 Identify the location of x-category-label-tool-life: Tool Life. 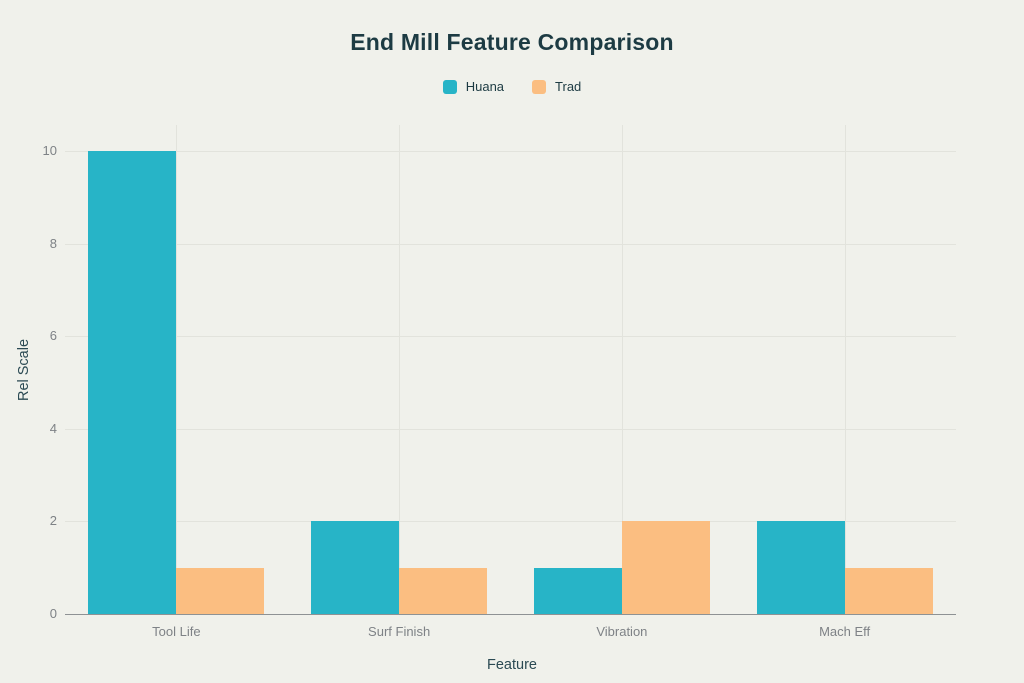
(176, 631).